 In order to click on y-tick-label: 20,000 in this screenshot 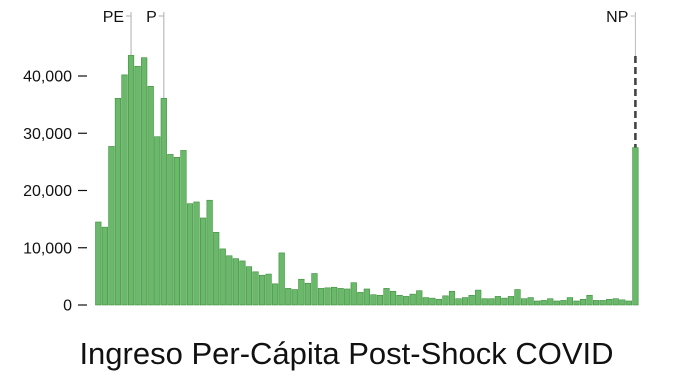, I will do `click(47, 191)`.